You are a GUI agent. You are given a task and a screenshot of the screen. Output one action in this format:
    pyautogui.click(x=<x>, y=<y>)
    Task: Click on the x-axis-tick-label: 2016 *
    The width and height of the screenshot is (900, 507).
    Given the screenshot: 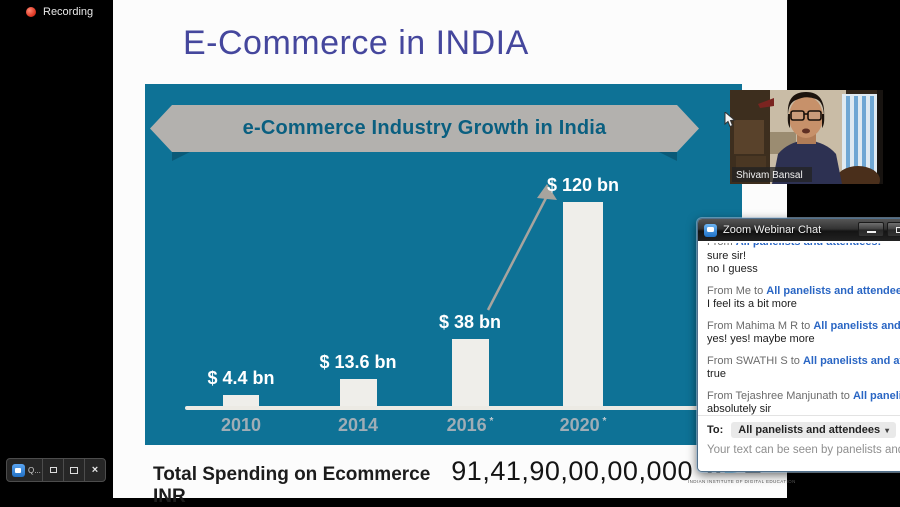 What is the action you would take?
    pyautogui.click(x=470, y=425)
    